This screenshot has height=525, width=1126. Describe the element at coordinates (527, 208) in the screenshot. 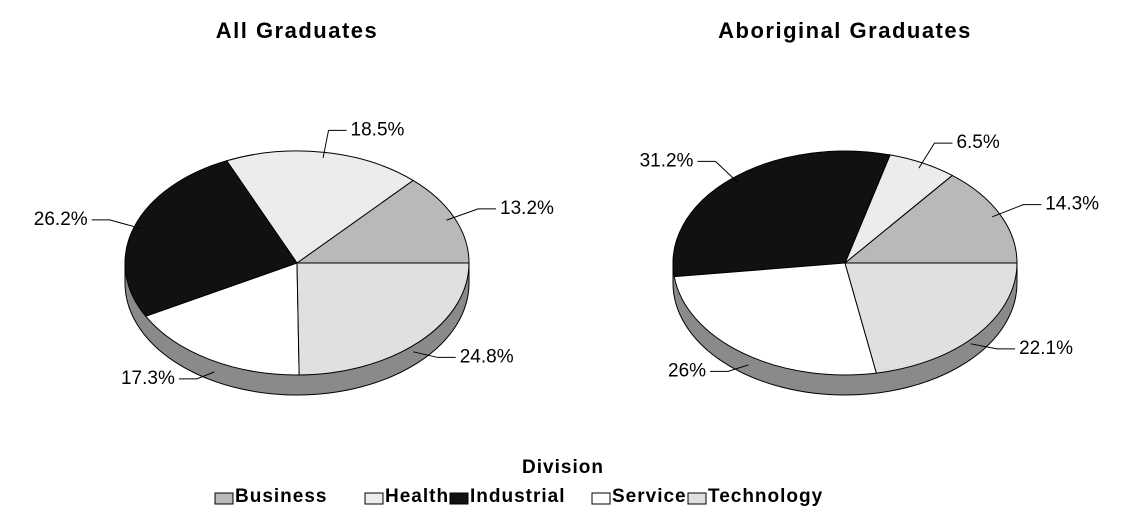

I see `data-label: 13.2%` at that location.